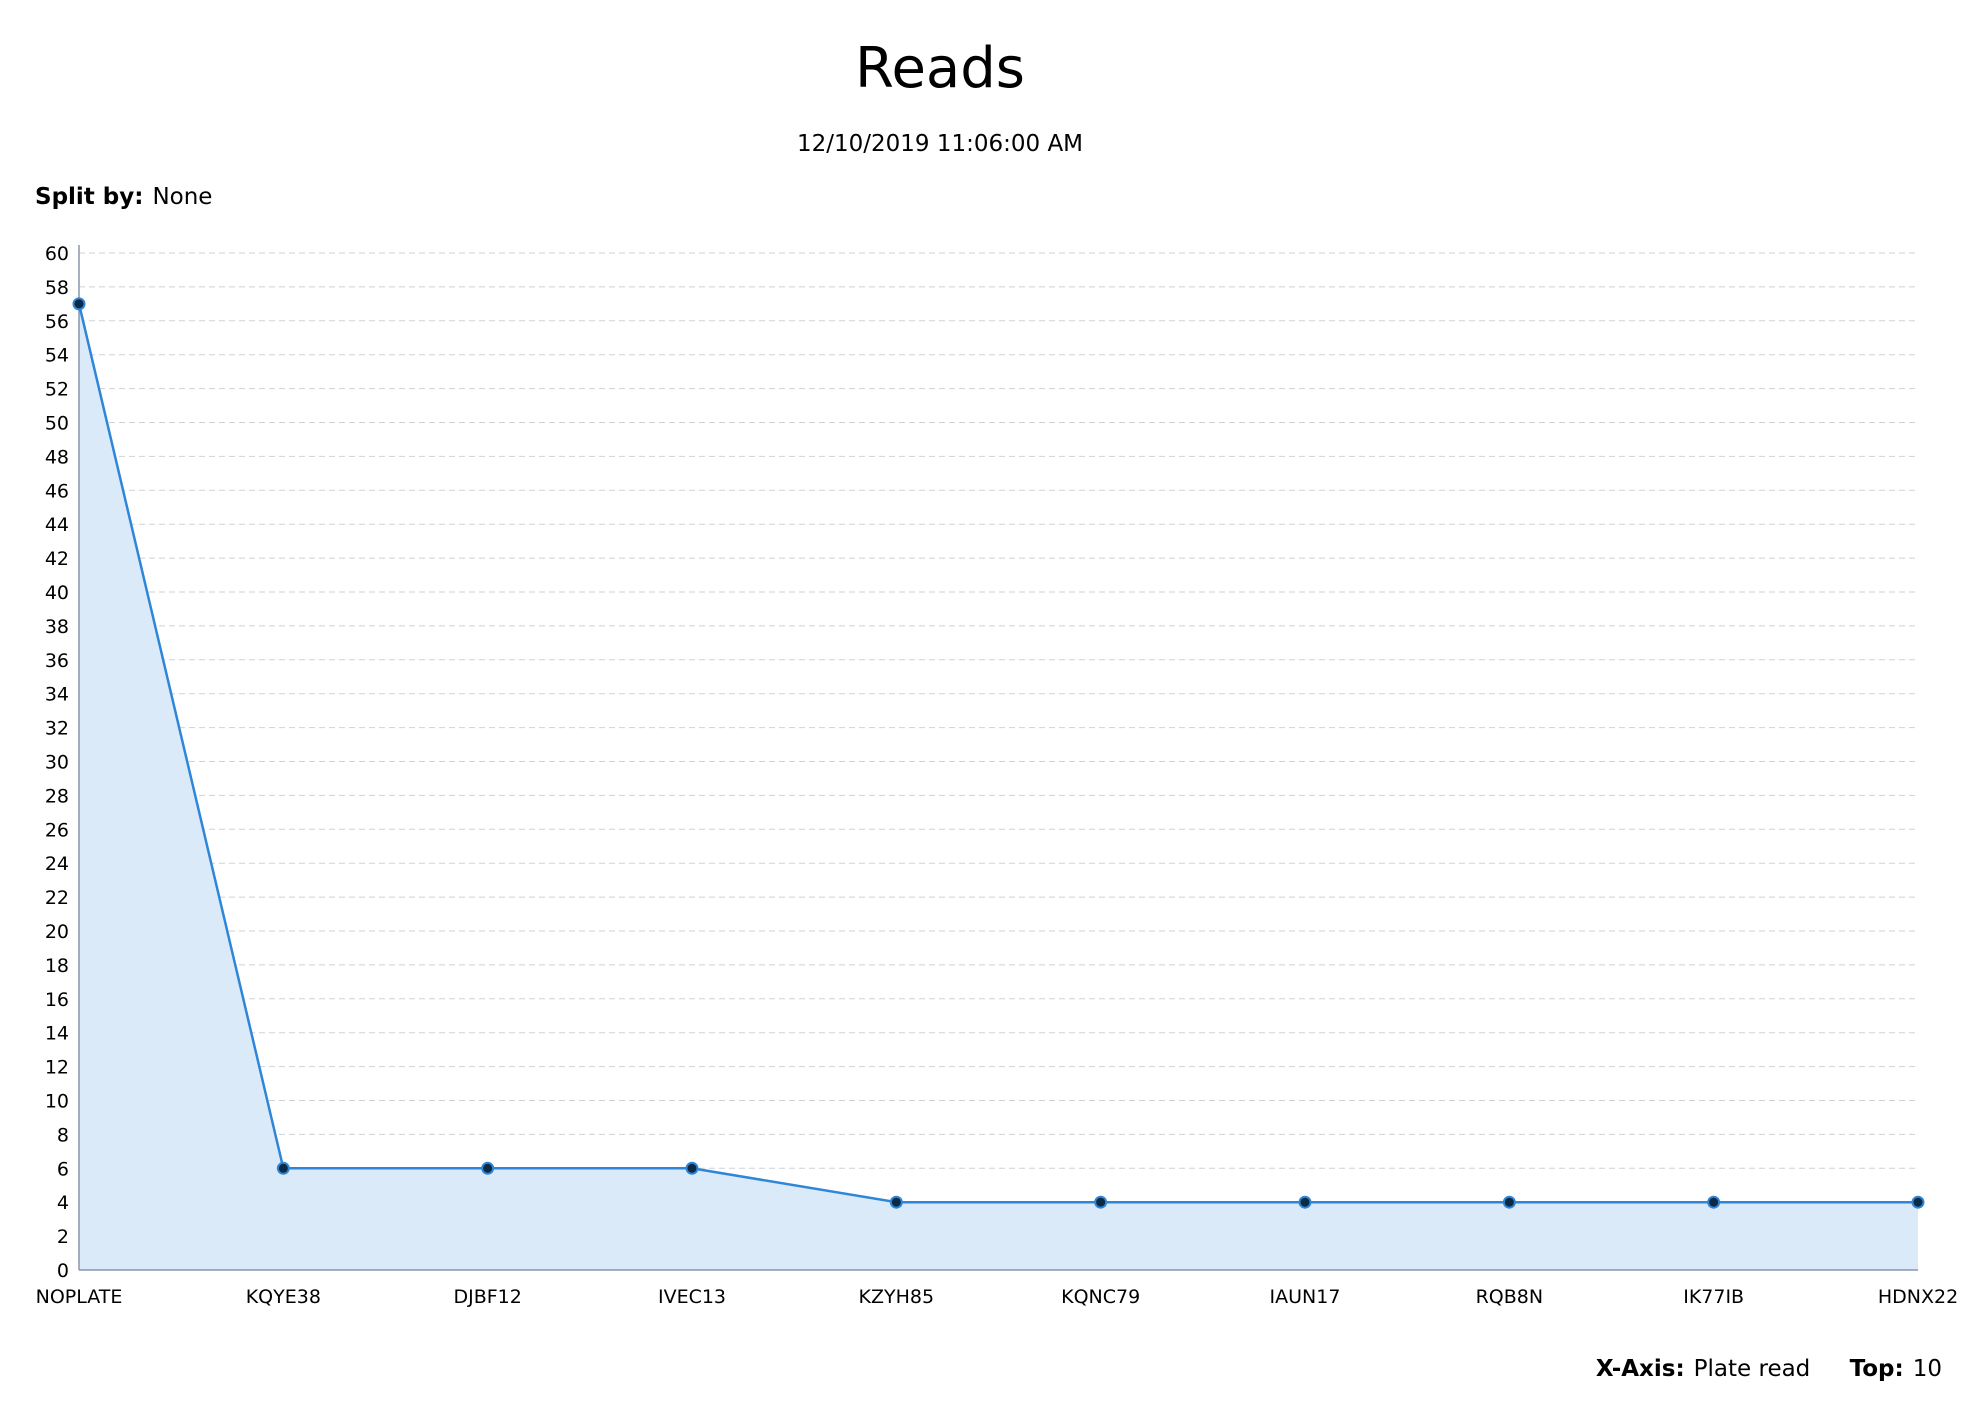  Describe the element at coordinates (57, 661) in the screenshot. I see `y-tick-label: 36` at that location.